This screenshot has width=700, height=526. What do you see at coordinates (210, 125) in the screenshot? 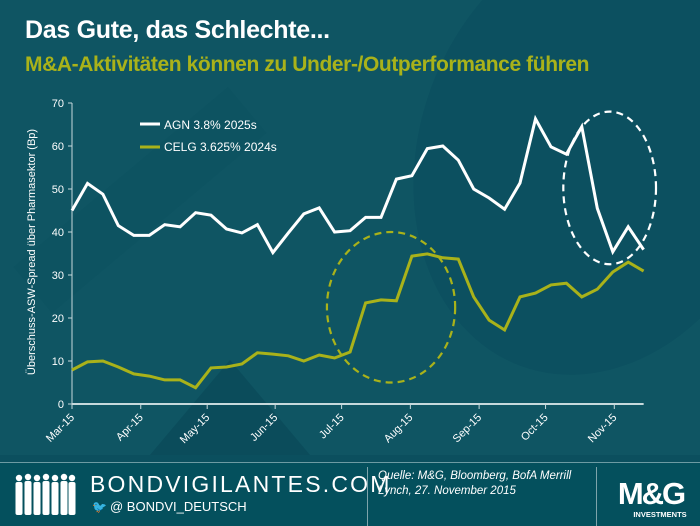
I see `legend-label-agn: AGN 3.8% 2025s` at bounding box center [210, 125].